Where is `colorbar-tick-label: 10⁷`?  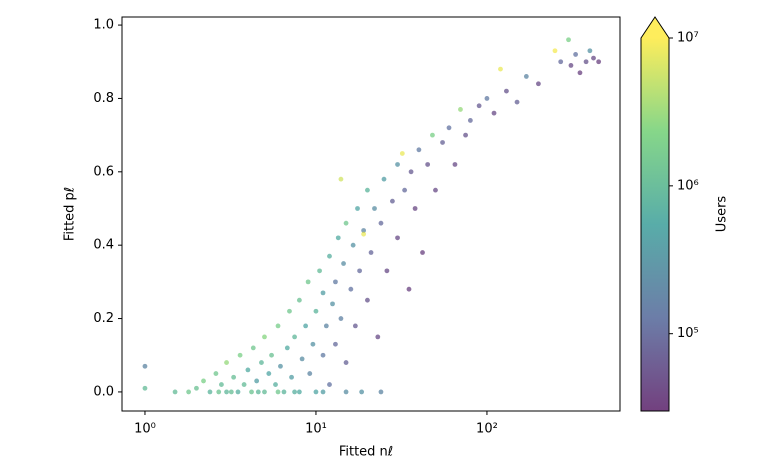 colorbar-tick-label: 10⁷ is located at coordinates (688, 38).